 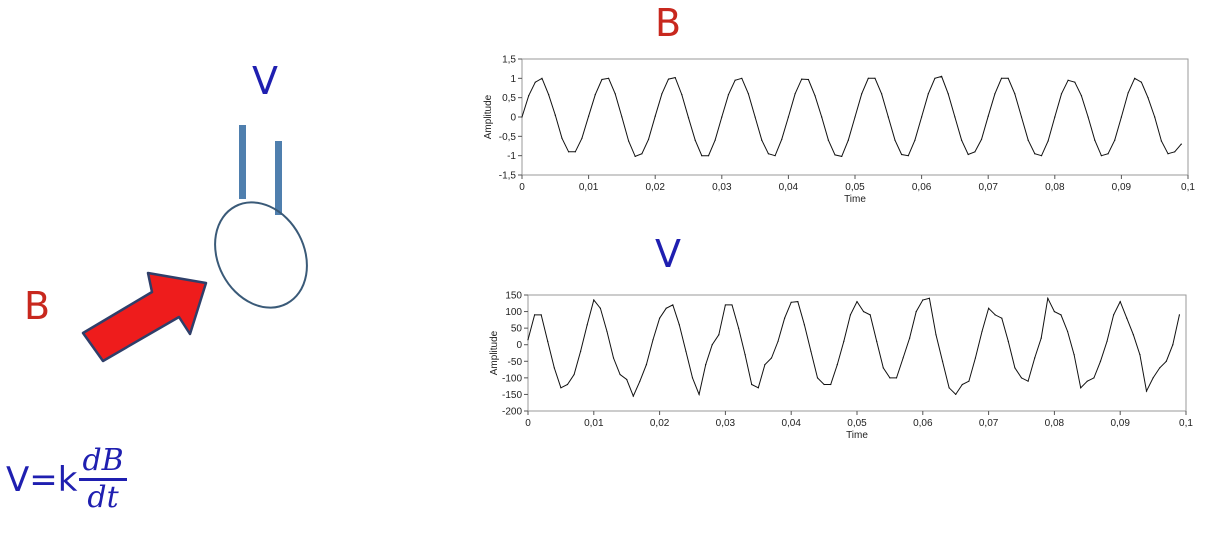 I want to click on v-chart-x-tick-label: 0,09, so click(x=1120, y=423).